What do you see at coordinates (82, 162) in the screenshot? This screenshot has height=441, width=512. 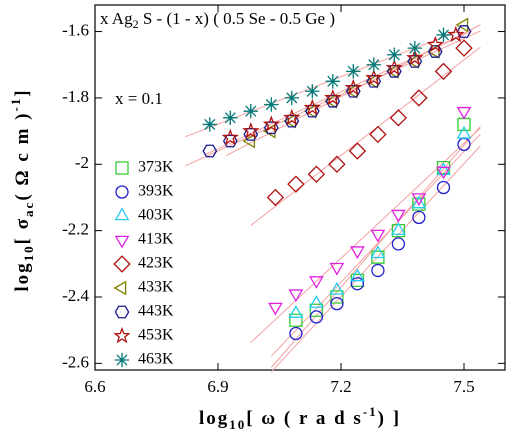 I see `y-tick-label: -2` at bounding box center [82, 162].